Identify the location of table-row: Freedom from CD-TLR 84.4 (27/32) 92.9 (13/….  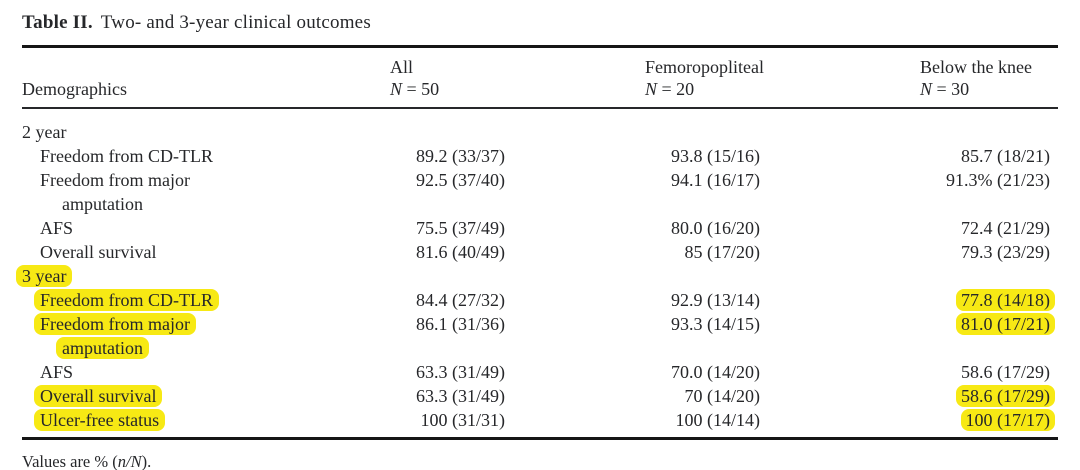
(540, 300).